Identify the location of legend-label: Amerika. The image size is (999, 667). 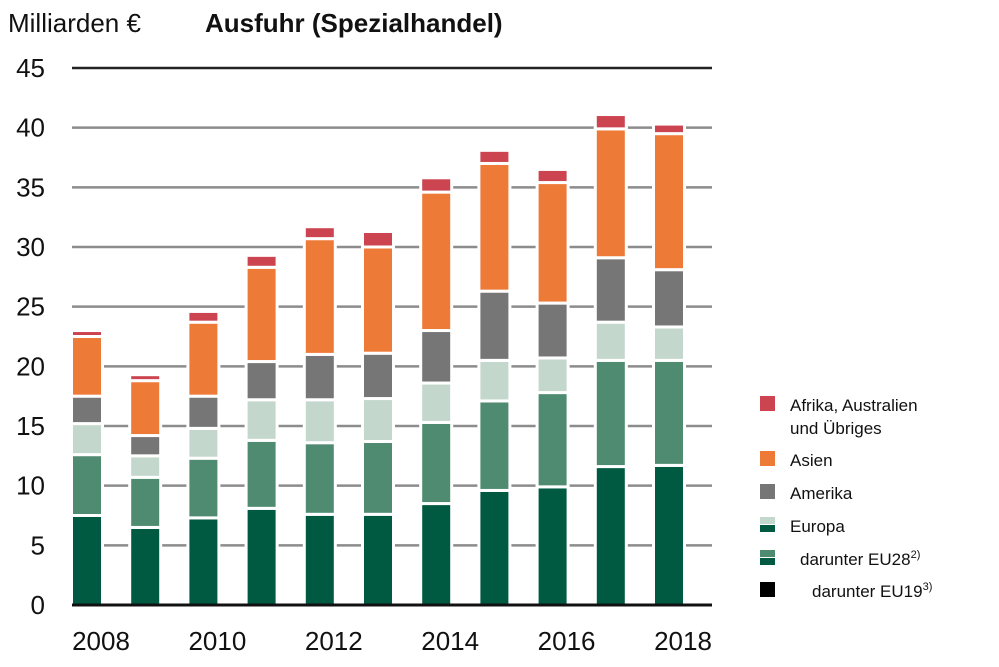
(821, 493).